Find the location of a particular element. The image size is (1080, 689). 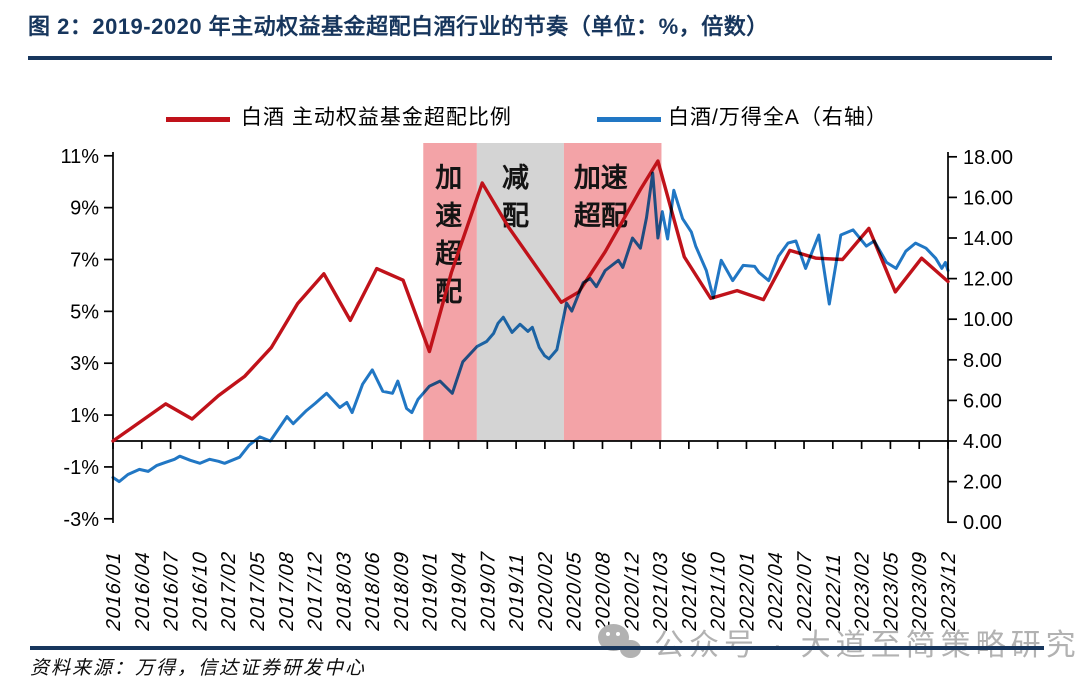

x-tick-label: 2017/08 is located at coordinates (287, 590).